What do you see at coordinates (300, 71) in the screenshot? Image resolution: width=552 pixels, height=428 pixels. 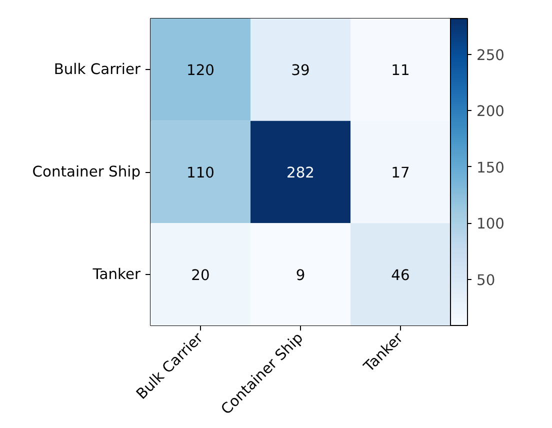 I see `data-label: 39` at bounding box center [300, 71].